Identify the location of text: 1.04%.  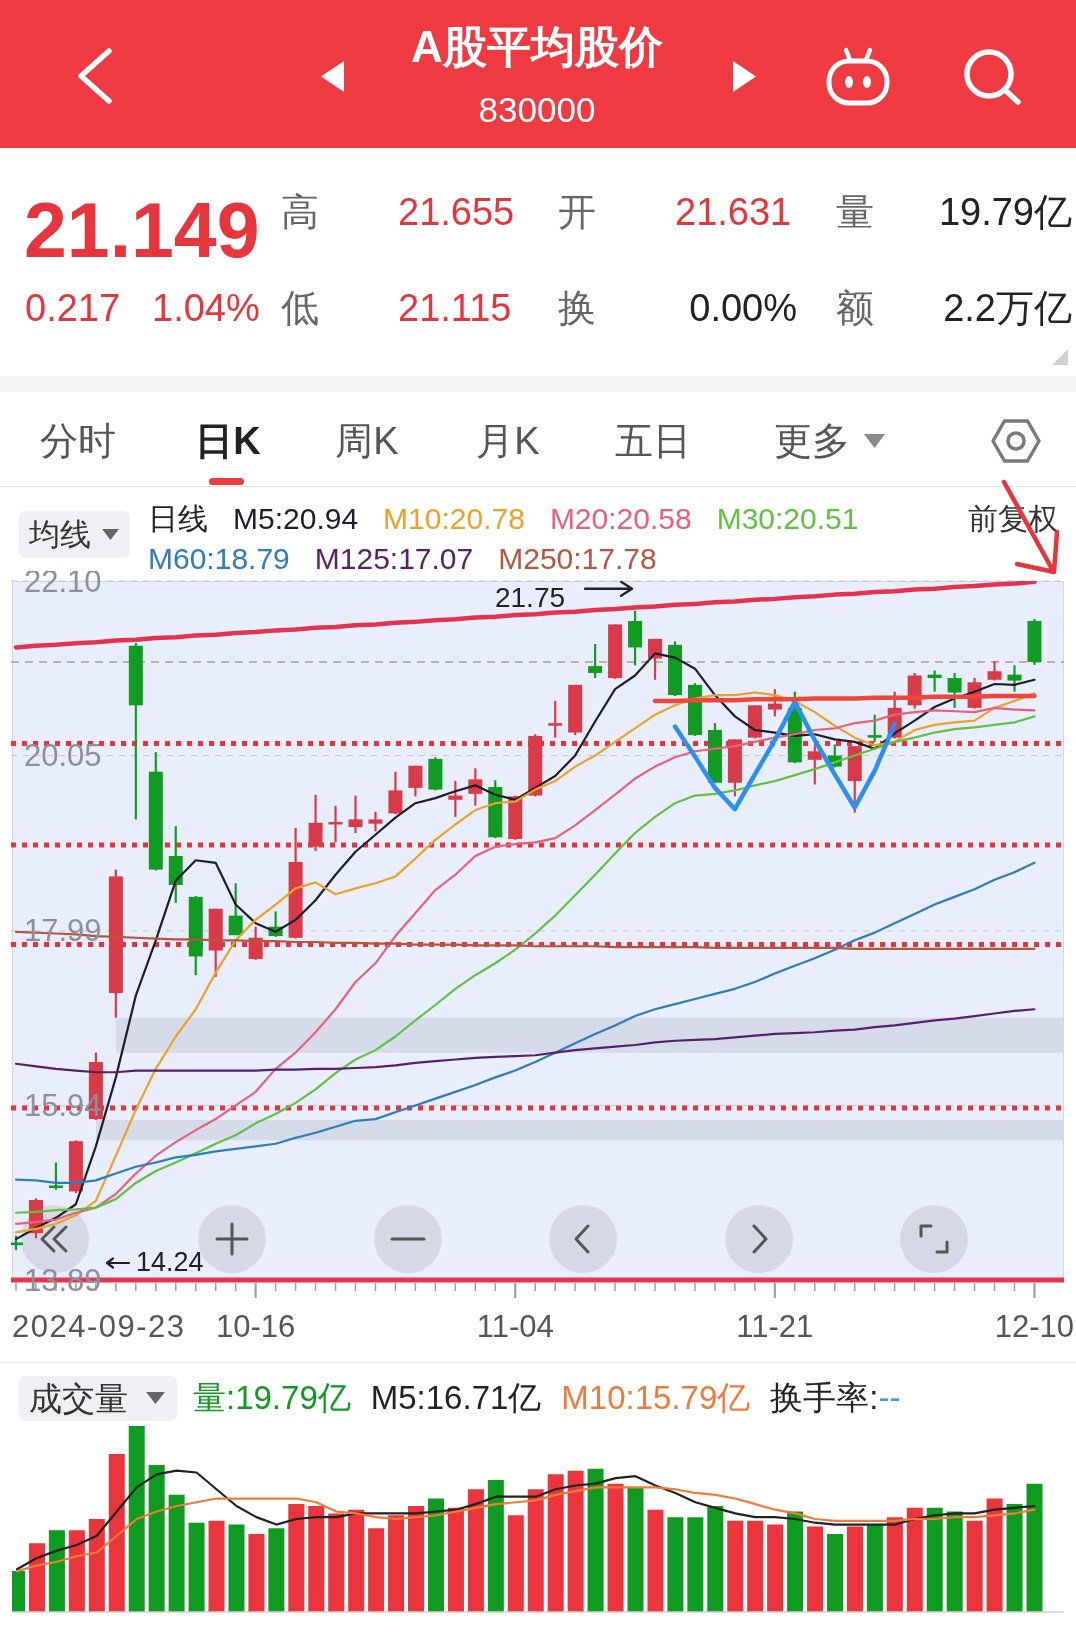
(206, 308).